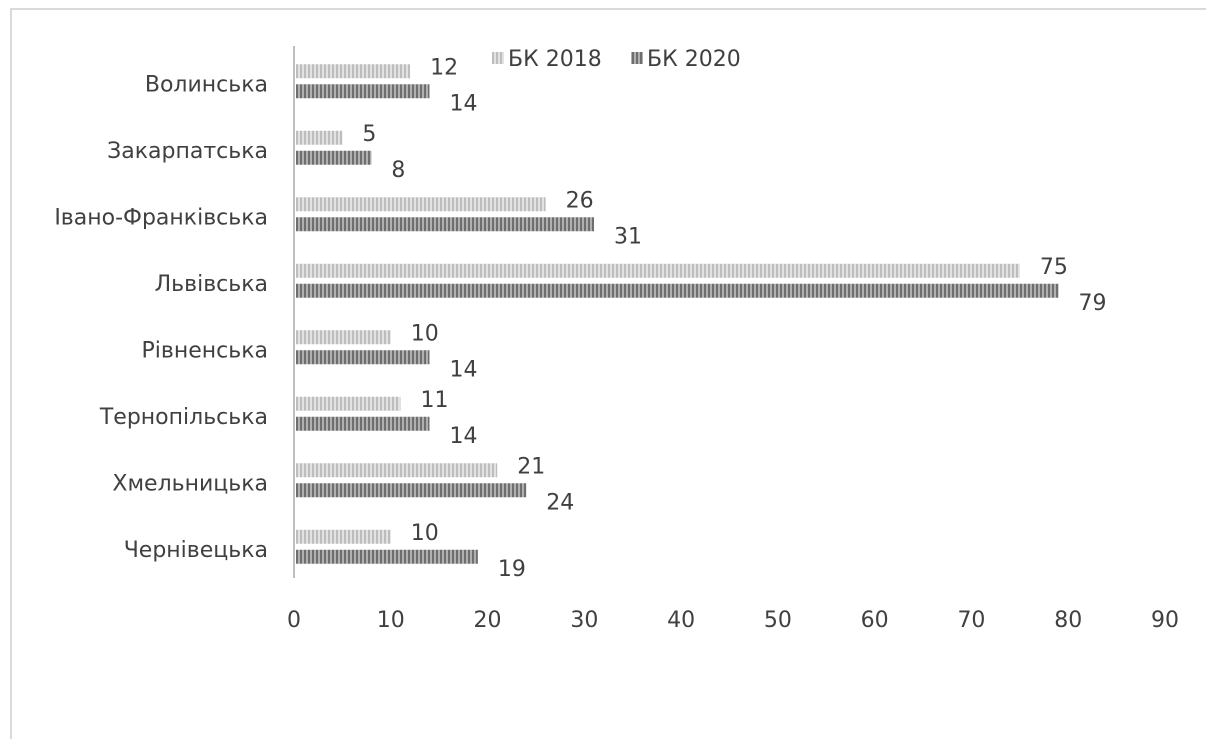 Image resolution: width=1206 pixels, height=739 pixels. What do you see at coordinates (584, 620) in the screenshot?
I see `x-tick-label: 30` at bounding box center [584, 620].